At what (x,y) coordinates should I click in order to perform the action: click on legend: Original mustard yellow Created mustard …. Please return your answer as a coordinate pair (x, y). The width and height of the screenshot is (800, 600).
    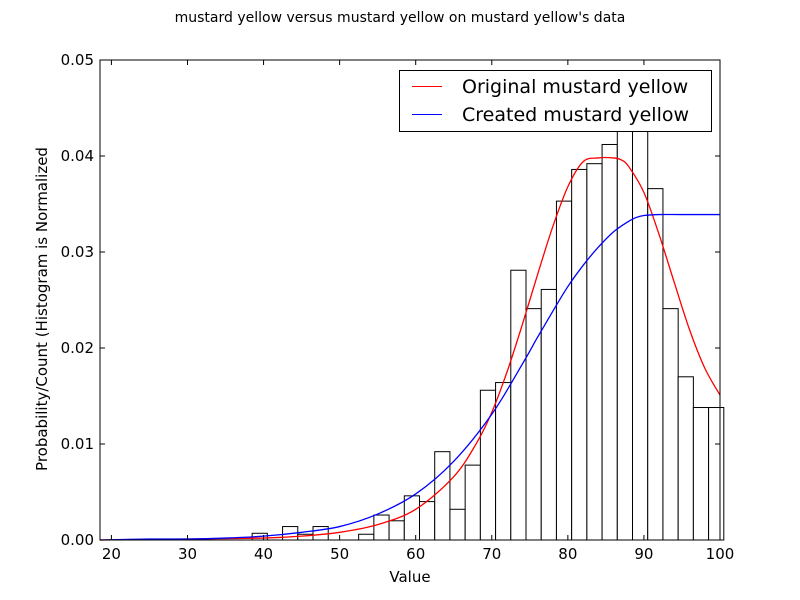
    Looking at the image, I should click on (555, 101).